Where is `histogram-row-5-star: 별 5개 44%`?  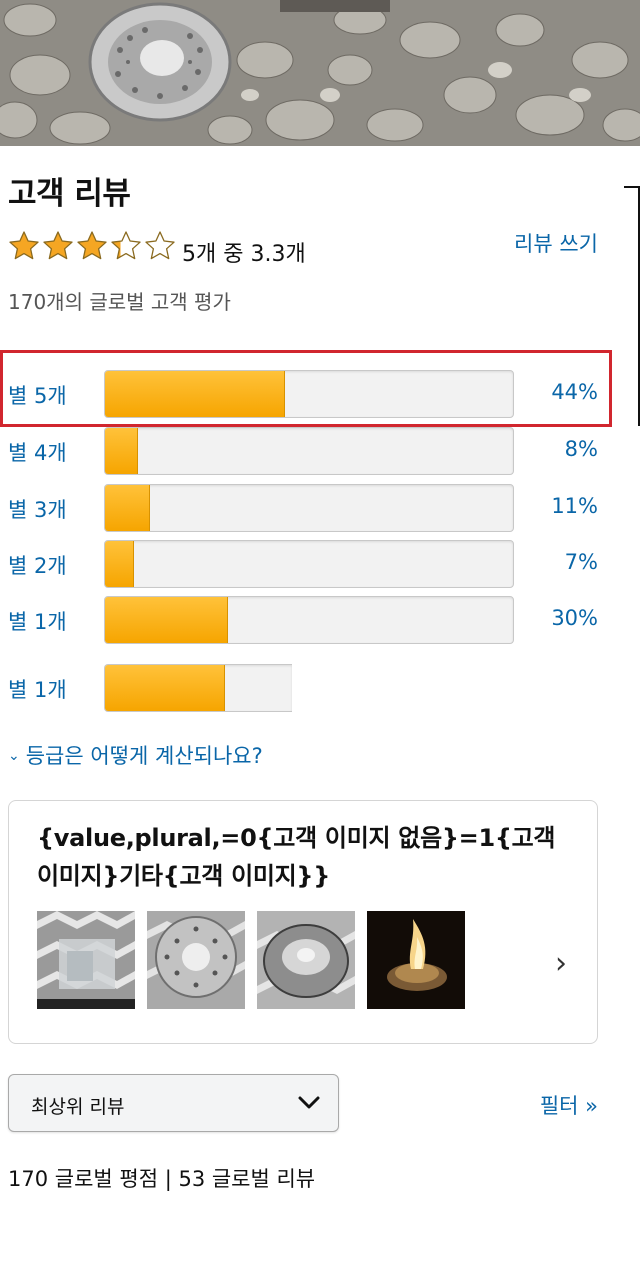 histogram-row-5-star: 별 5개 44% is located at coordinates (320, 395).